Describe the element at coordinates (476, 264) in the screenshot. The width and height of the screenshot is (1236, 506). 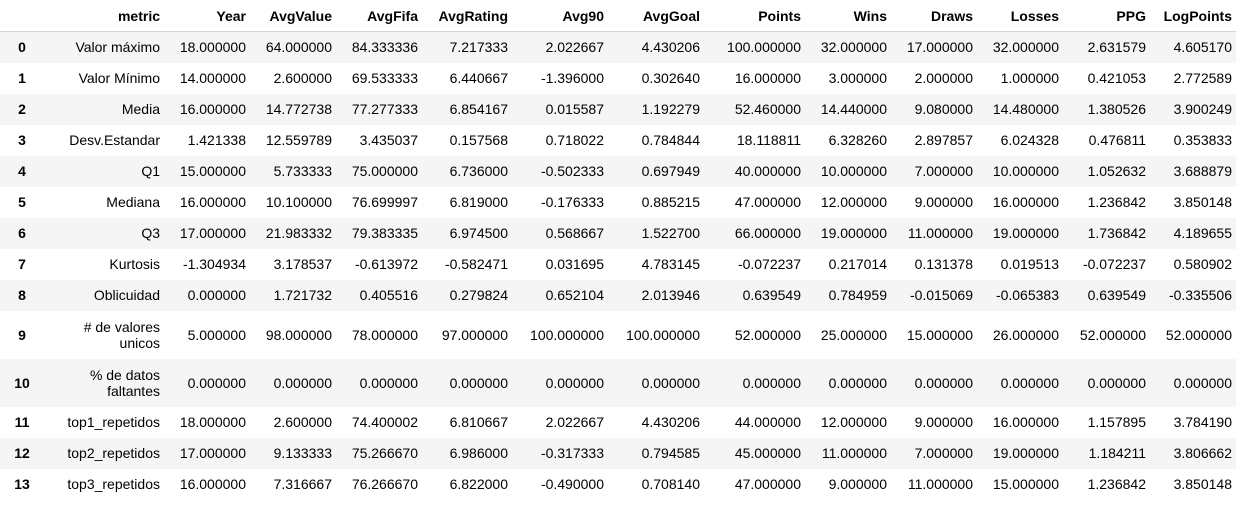
I see `value-cell: -0.582471` at that location.